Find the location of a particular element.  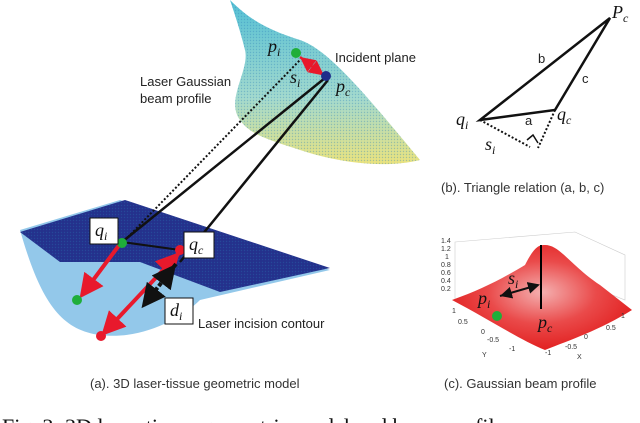

axis-label-x: X is located at coordinates (579, 357).